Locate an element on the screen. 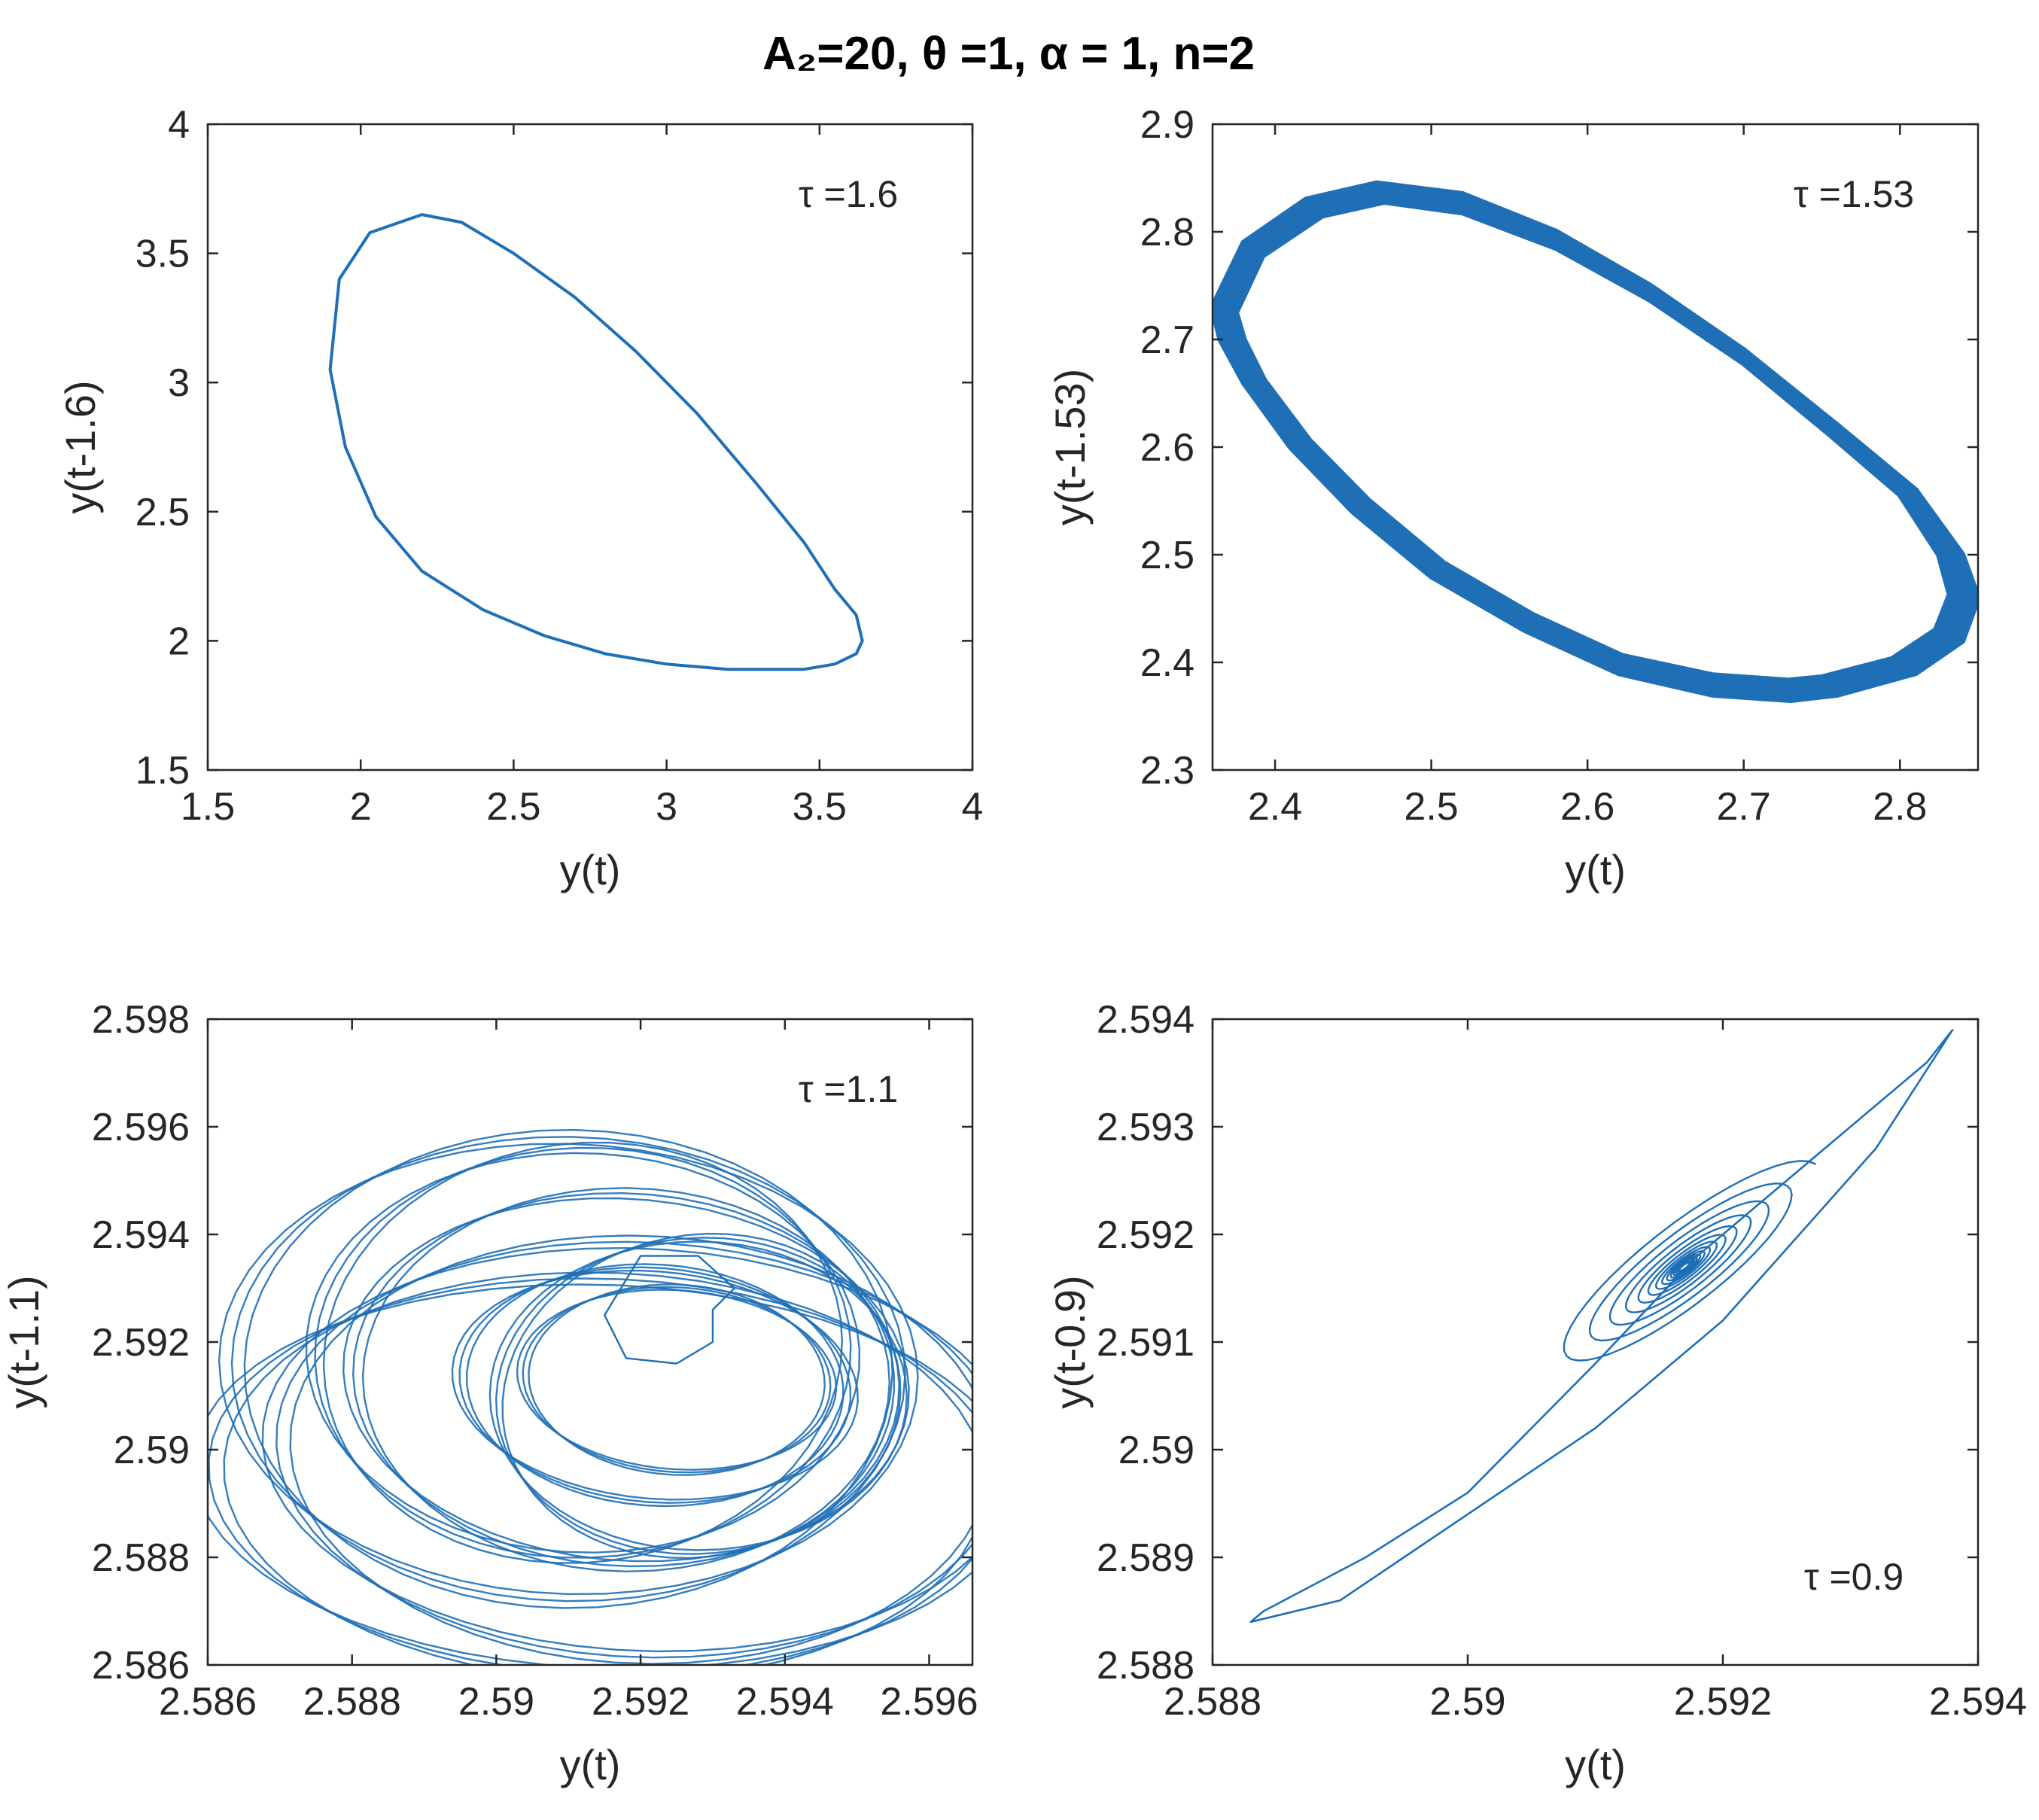 This screenshot has width=2039, height=1820. tau-annotation: τ =1.53 is located at coordinates (1854, 194).